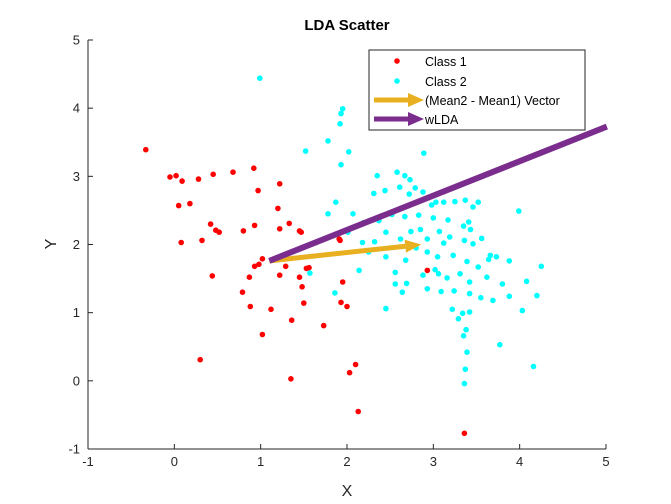  What do you see at coordinates (433, 461) in the screenshot?
I see `x-tick-label: 3` at bounding box center [433, 461].